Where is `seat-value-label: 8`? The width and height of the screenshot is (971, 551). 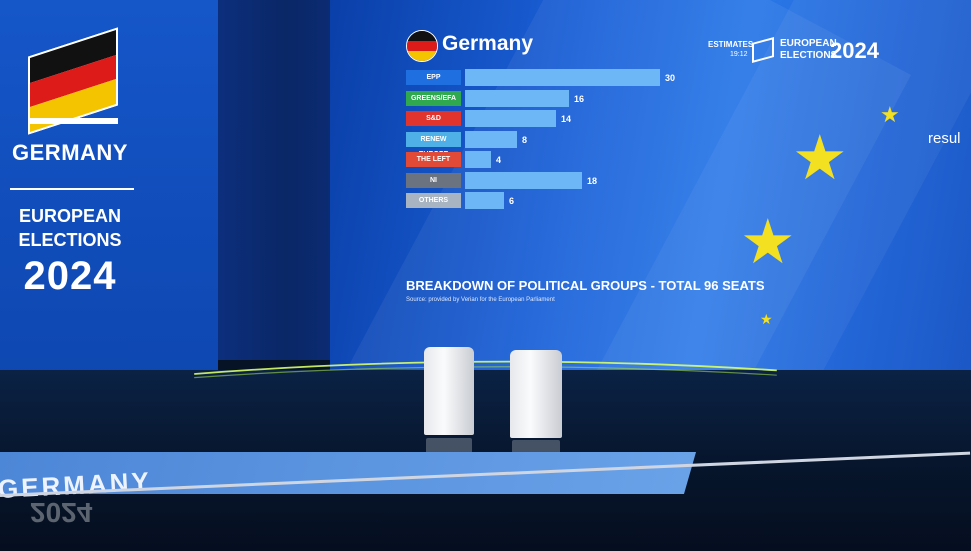
seat-value-label: 8 is located at coordinates (525, 139).